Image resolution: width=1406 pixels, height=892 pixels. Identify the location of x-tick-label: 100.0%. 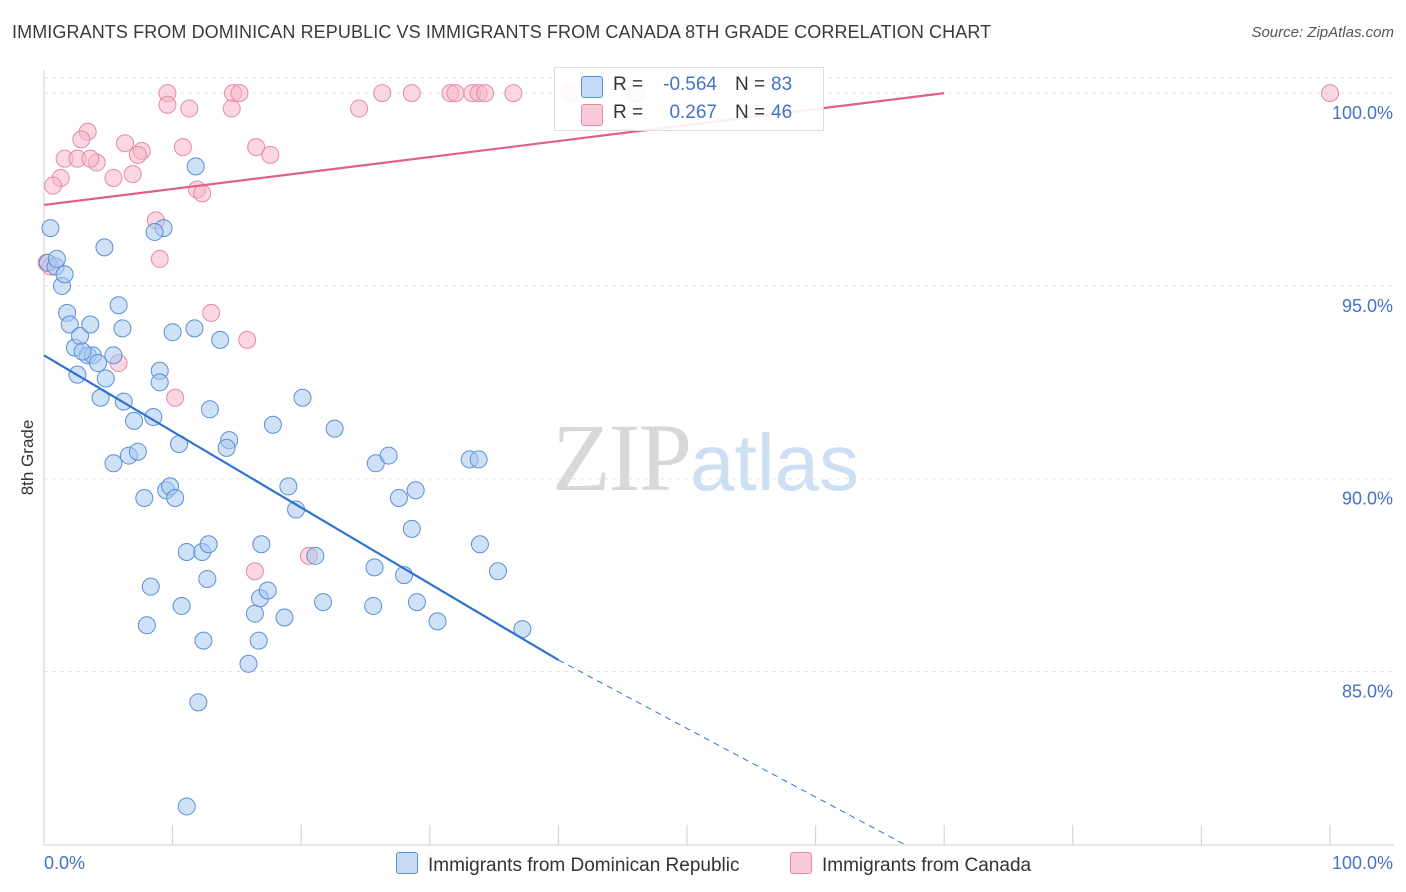
(1362, 863).